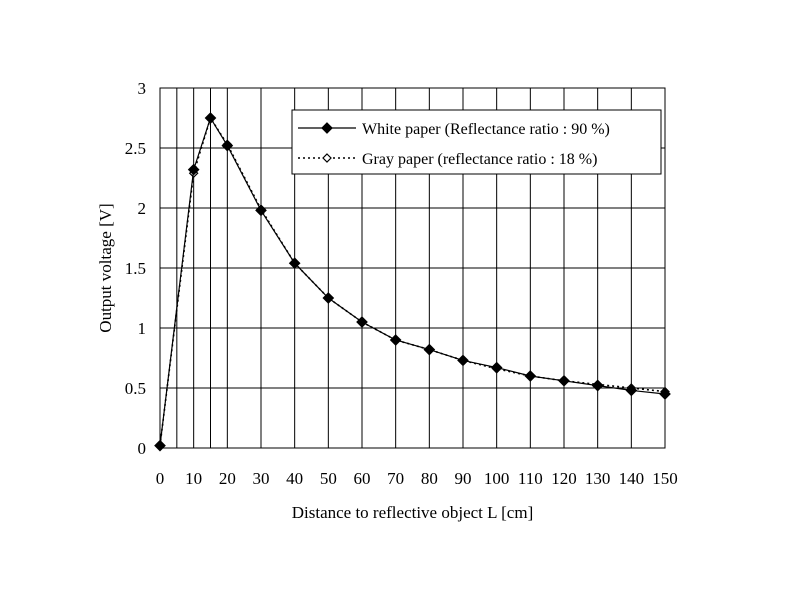 Image resolution: width=800 pixels, height=600 pixels. I want to click on x-tick-label: 150, so click(665, 478).